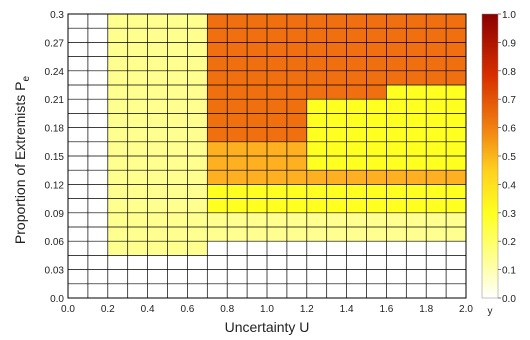 This screenshot has width=530, height=340. Describe the element at coordinates (509, 214) in the screenshot. I see `colorbar-tick-label: 0.3` at that location.